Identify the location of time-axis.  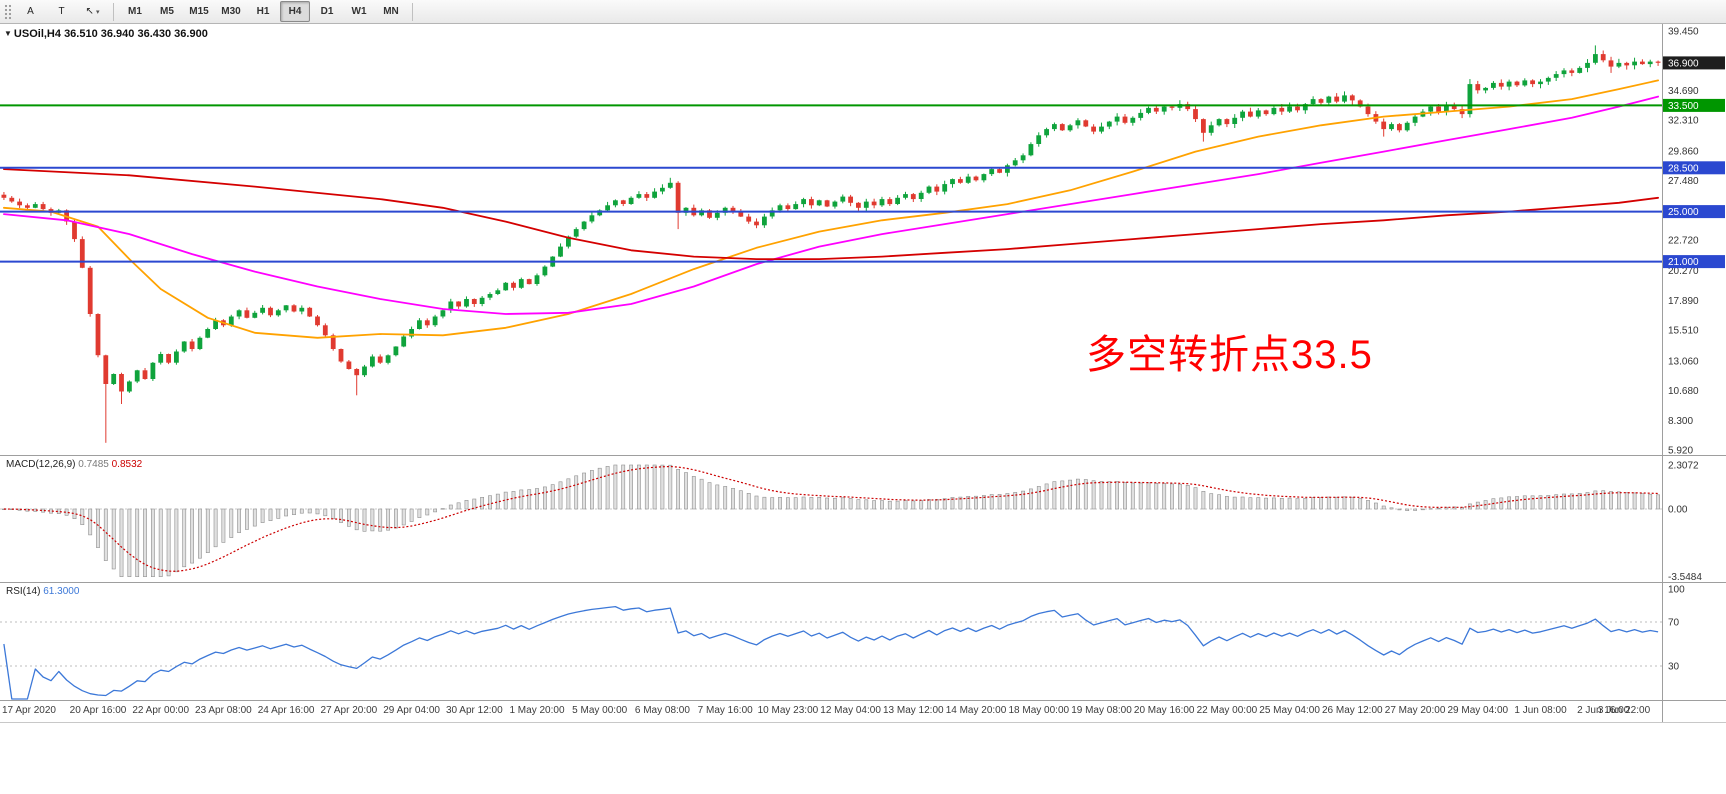
(831, 711).